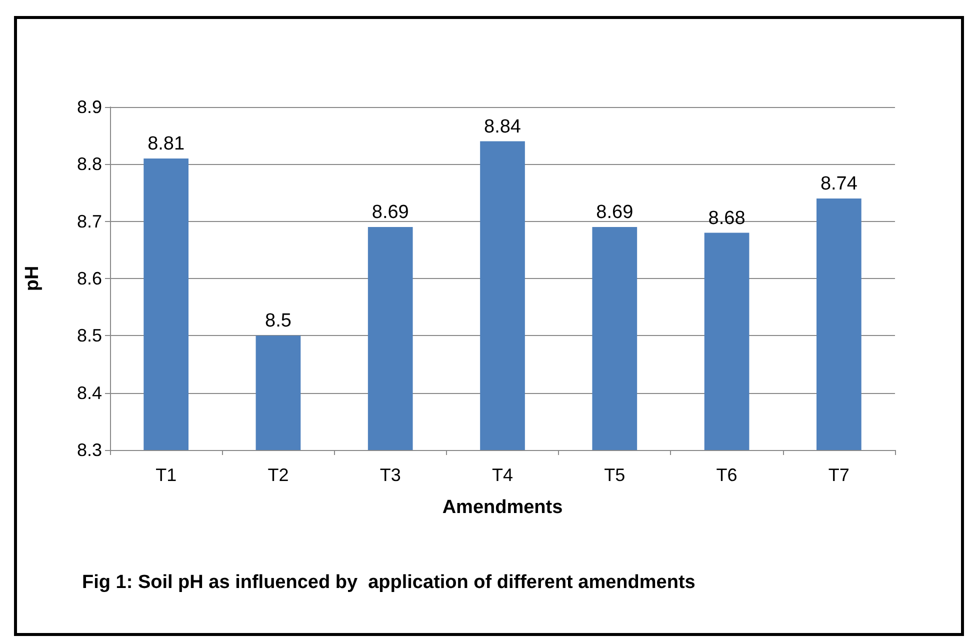 The height and width of the screenshot is (639, 967). I want to click on data-label: 8.81, so click(166, 143).